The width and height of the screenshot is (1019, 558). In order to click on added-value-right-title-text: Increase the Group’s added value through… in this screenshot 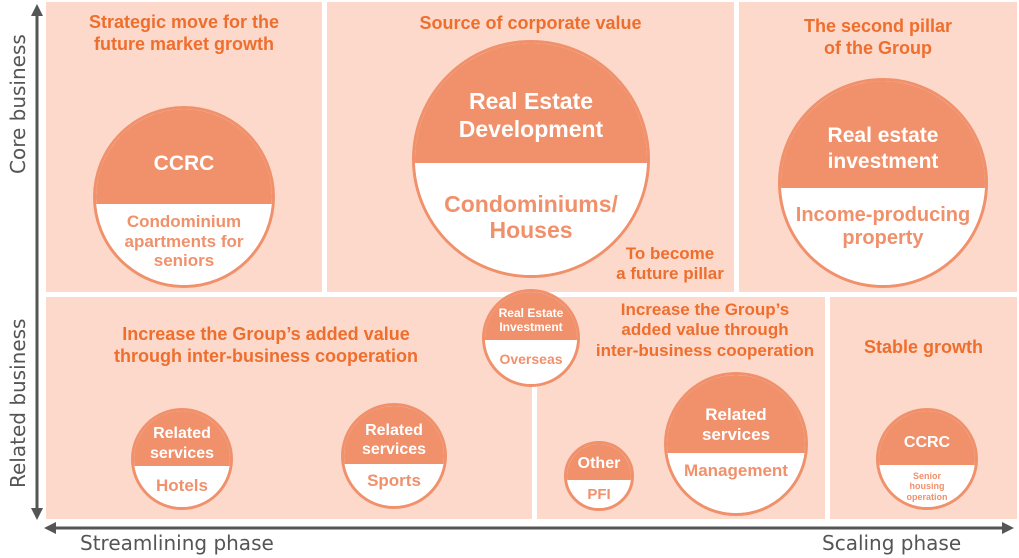, I will do `click(705, 330)`.